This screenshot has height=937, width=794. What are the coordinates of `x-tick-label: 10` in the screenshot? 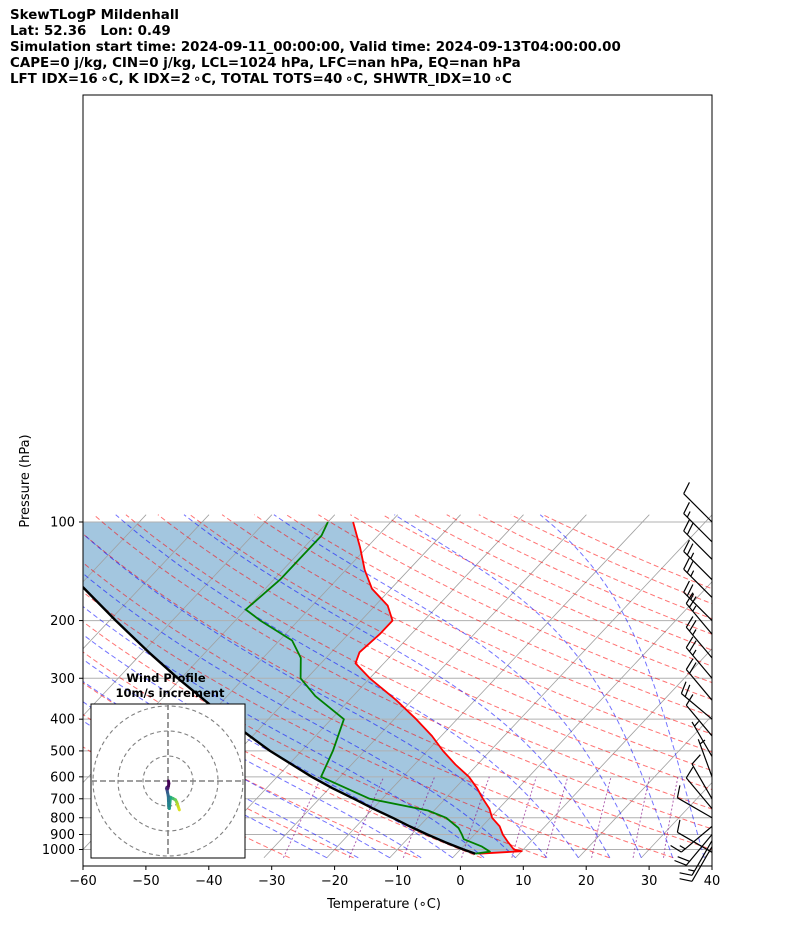 It's located at (523, 881).